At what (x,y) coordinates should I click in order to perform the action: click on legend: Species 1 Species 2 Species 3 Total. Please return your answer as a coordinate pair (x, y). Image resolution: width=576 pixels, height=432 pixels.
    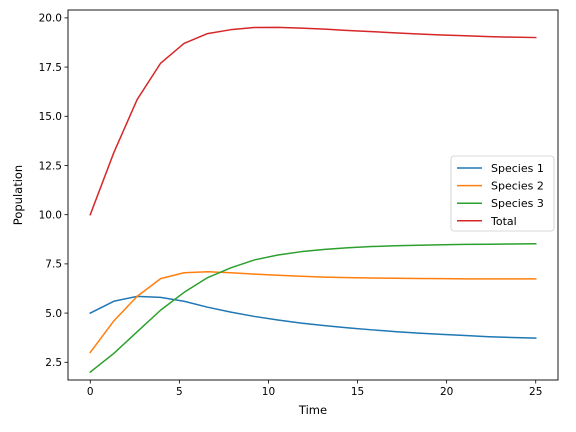
    Looking at the image, I should click on (502, 193).